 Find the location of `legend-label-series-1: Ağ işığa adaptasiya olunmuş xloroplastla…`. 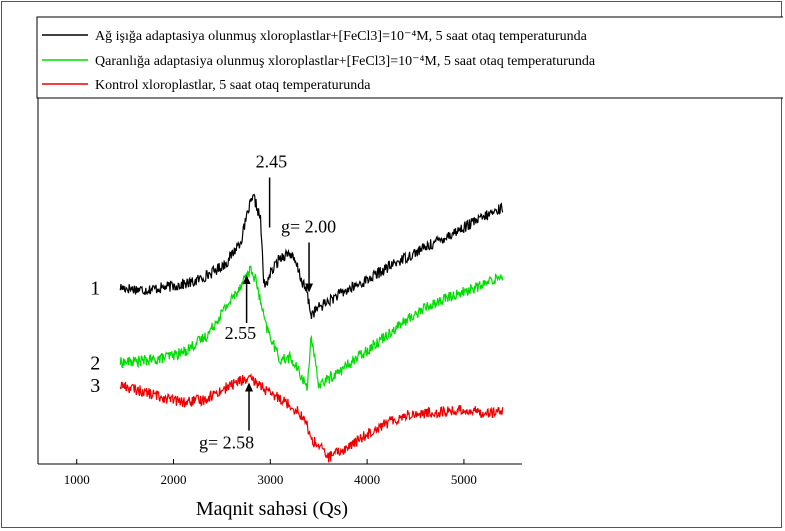

legend-label-series-1: Ağ işığa adaptasiya olunmuş xloroplastla… is located at coordinates (341, 36).